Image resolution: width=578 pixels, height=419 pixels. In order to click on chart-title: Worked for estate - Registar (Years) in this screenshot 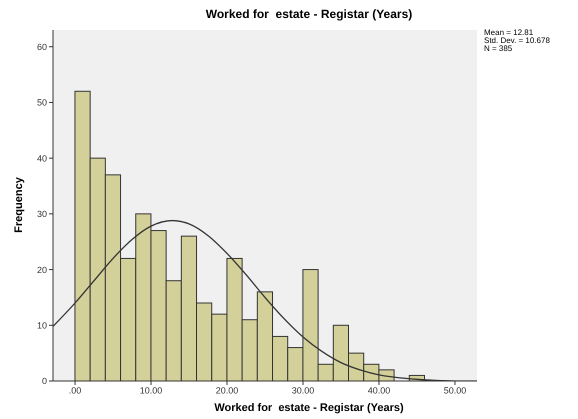, I will do `click(309, 14)`.